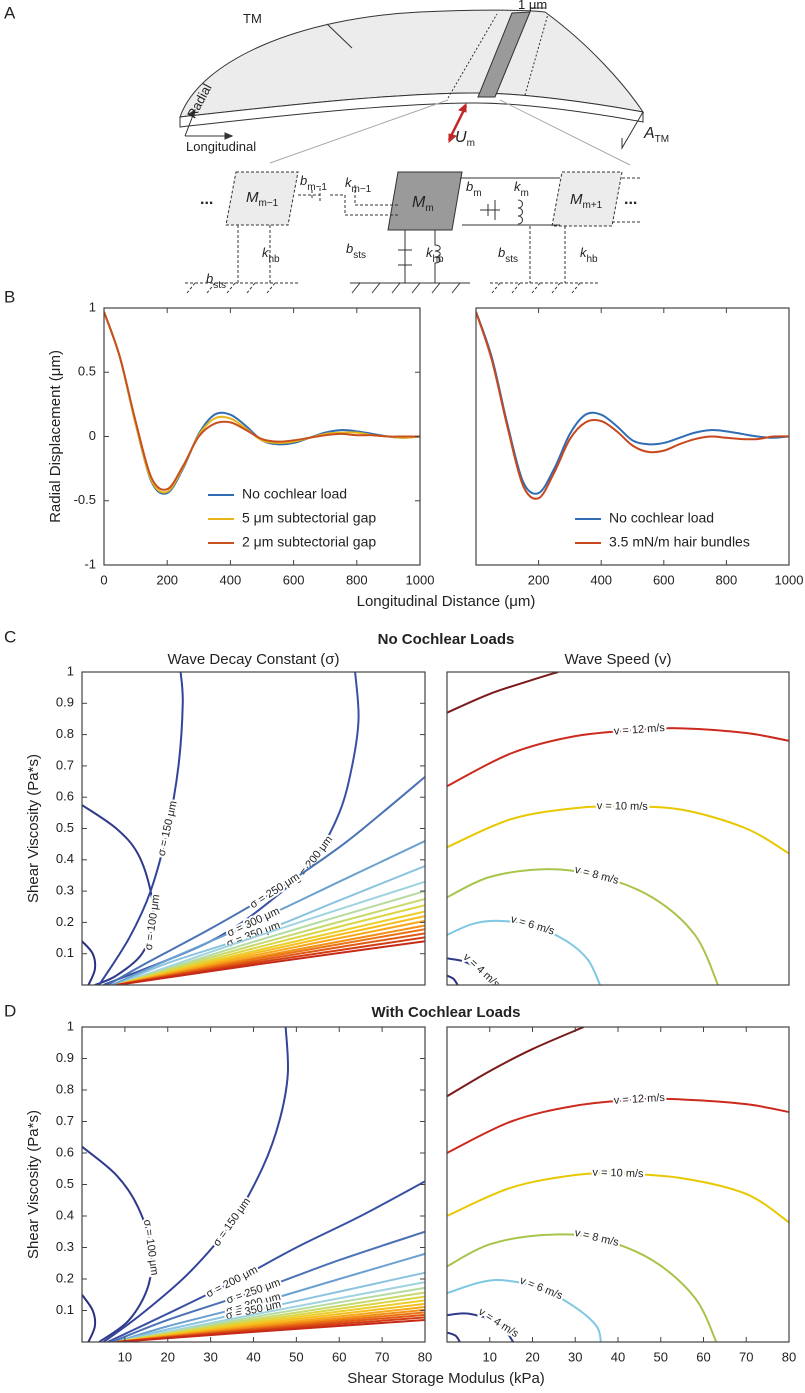 Image resolution: width=805 pixels, height=1393 pixels. I want to click on arrow-head, so click(210, 124).